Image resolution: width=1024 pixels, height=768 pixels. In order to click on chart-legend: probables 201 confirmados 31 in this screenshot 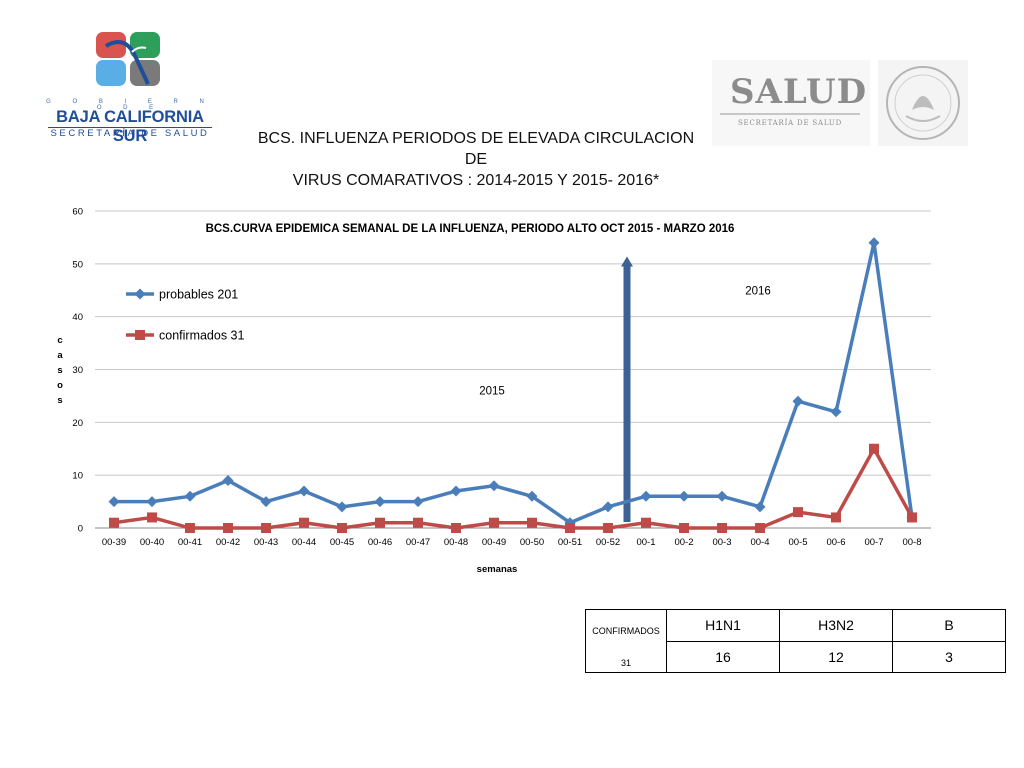, I will do `click(185, 315)`.